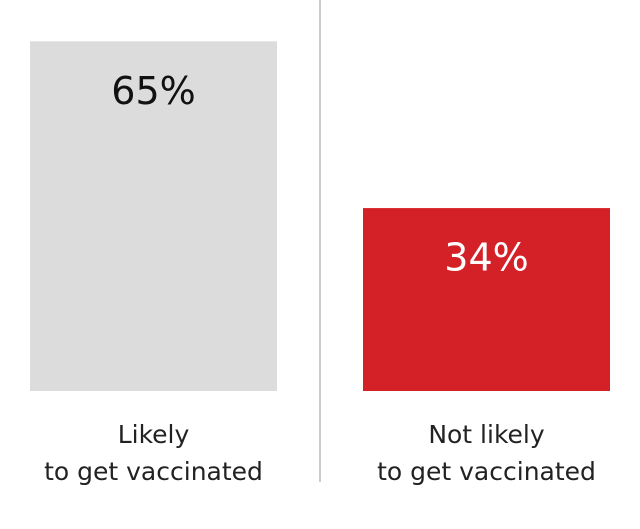  I want to click on bar, so click(486, 299).